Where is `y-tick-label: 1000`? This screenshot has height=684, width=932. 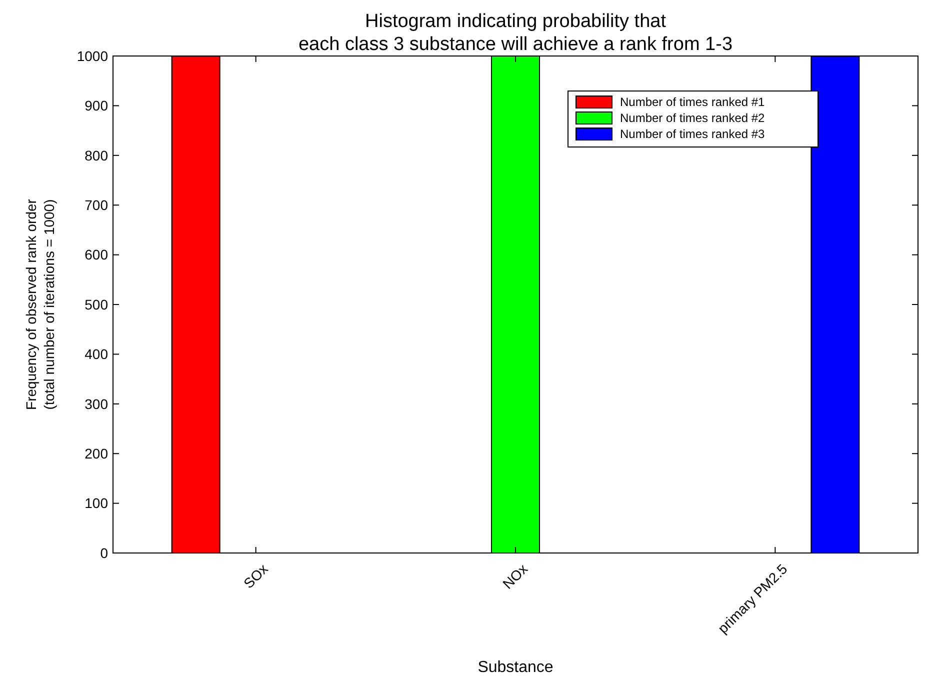
y-tick-label: 1000 is located at coordinates (92, 56).